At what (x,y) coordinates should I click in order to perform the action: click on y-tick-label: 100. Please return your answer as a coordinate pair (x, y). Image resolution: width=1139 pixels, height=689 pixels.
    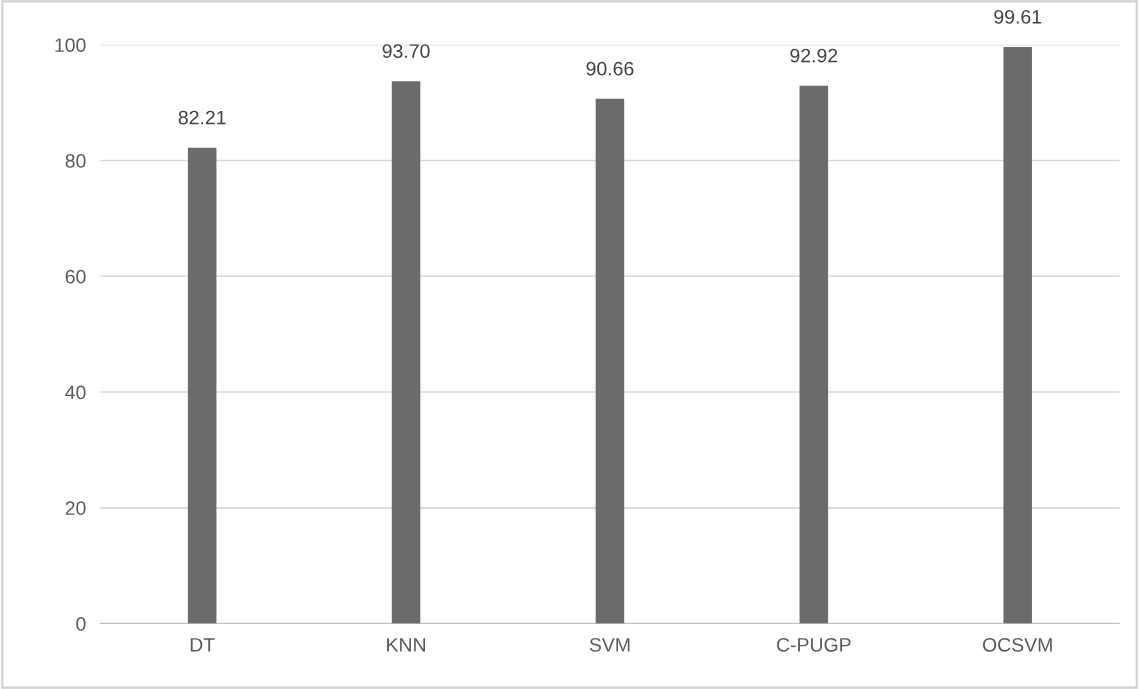
    Looking at the image, I should click on (70, 45).